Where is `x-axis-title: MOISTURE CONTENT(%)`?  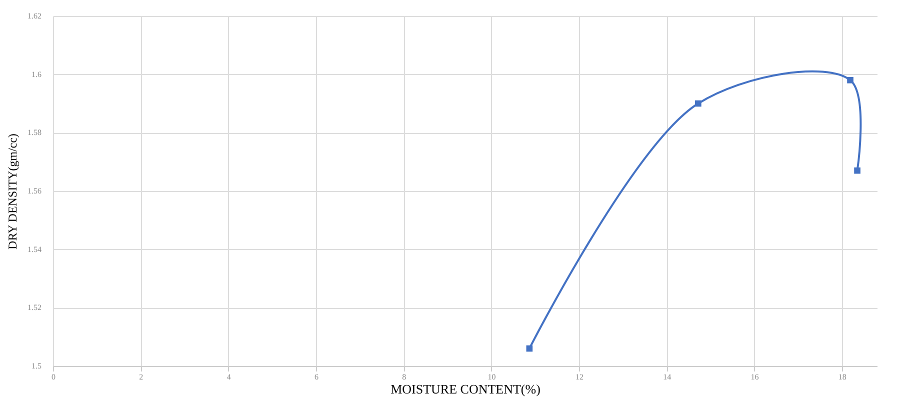 x-axis-title: MOISTURE CONTENT(%) is located at coordinates (465, 389).